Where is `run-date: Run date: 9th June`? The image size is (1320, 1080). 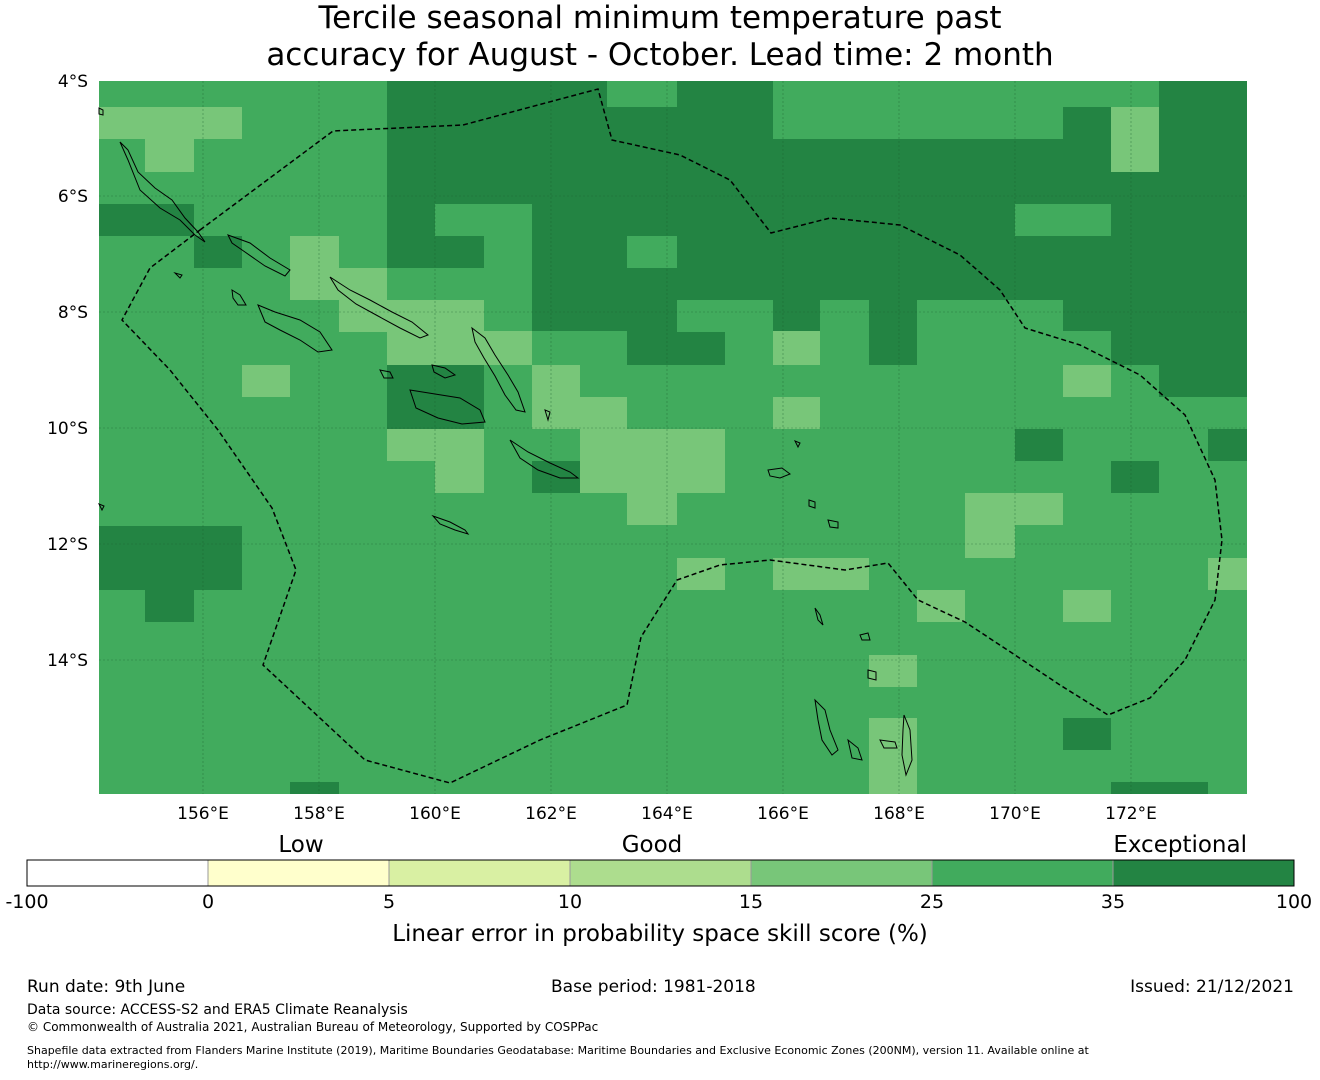 run-date: Run date: 9th June is located at coordinates (106, 987).